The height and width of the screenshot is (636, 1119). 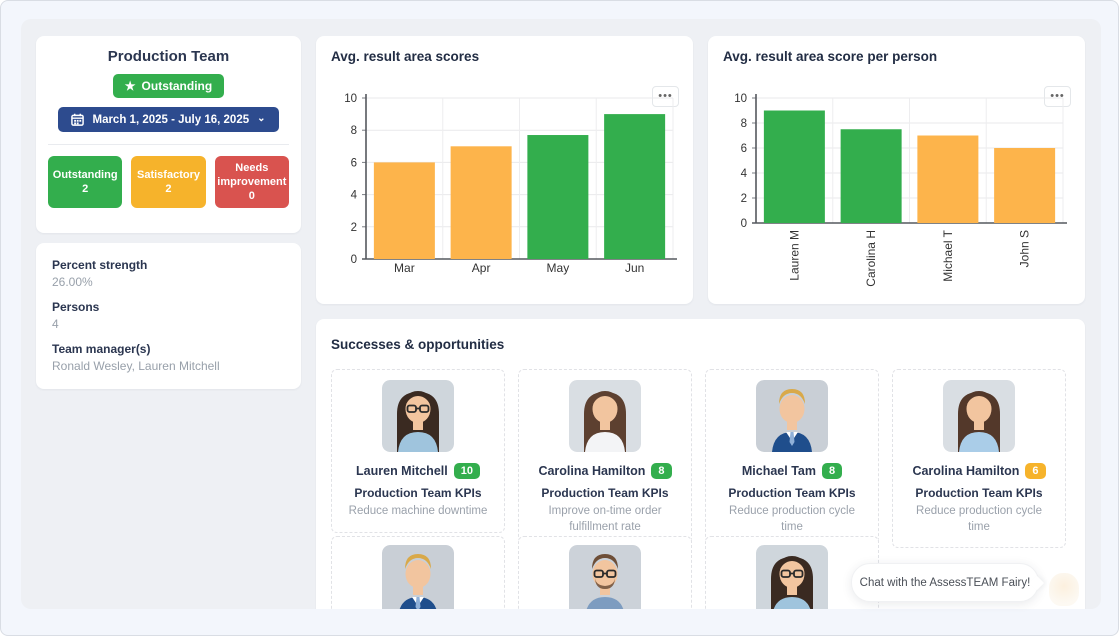 I want to click on bar-chart-monthly: 0 2 4 6 8 10 Mar Apr May Jun, so click(x=510, y=184).